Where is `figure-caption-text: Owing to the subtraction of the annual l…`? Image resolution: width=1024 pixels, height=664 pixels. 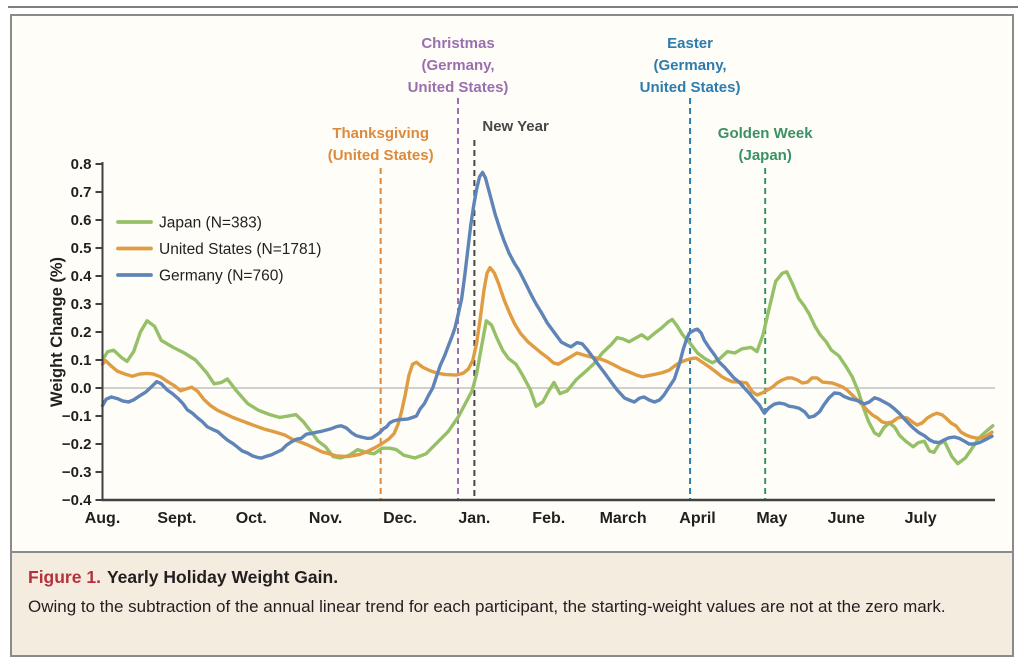
figure-caption-text: Owing to the subtraction of the annual l… is located at coordinates (487, 606).